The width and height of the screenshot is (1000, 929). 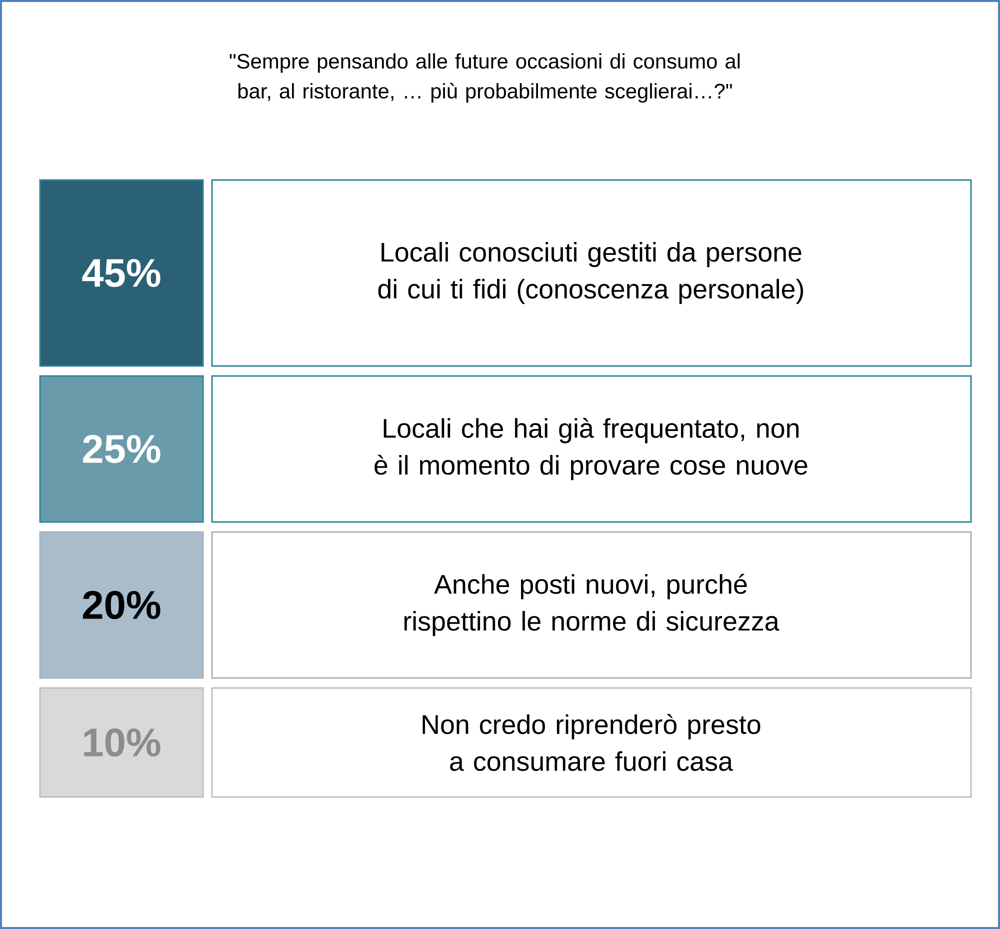 What do you see at coordinates (121, 605) in the screenshot?
I see `data-label: 20%` at bounding box center [121, 605].